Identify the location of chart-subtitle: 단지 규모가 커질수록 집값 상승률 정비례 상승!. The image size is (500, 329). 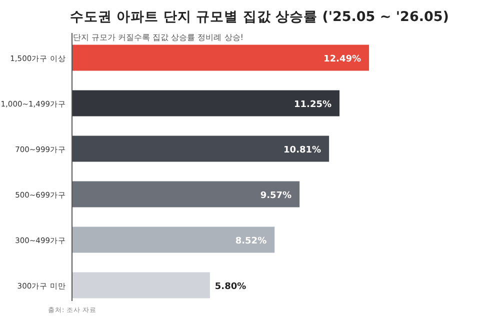
(158, 37).